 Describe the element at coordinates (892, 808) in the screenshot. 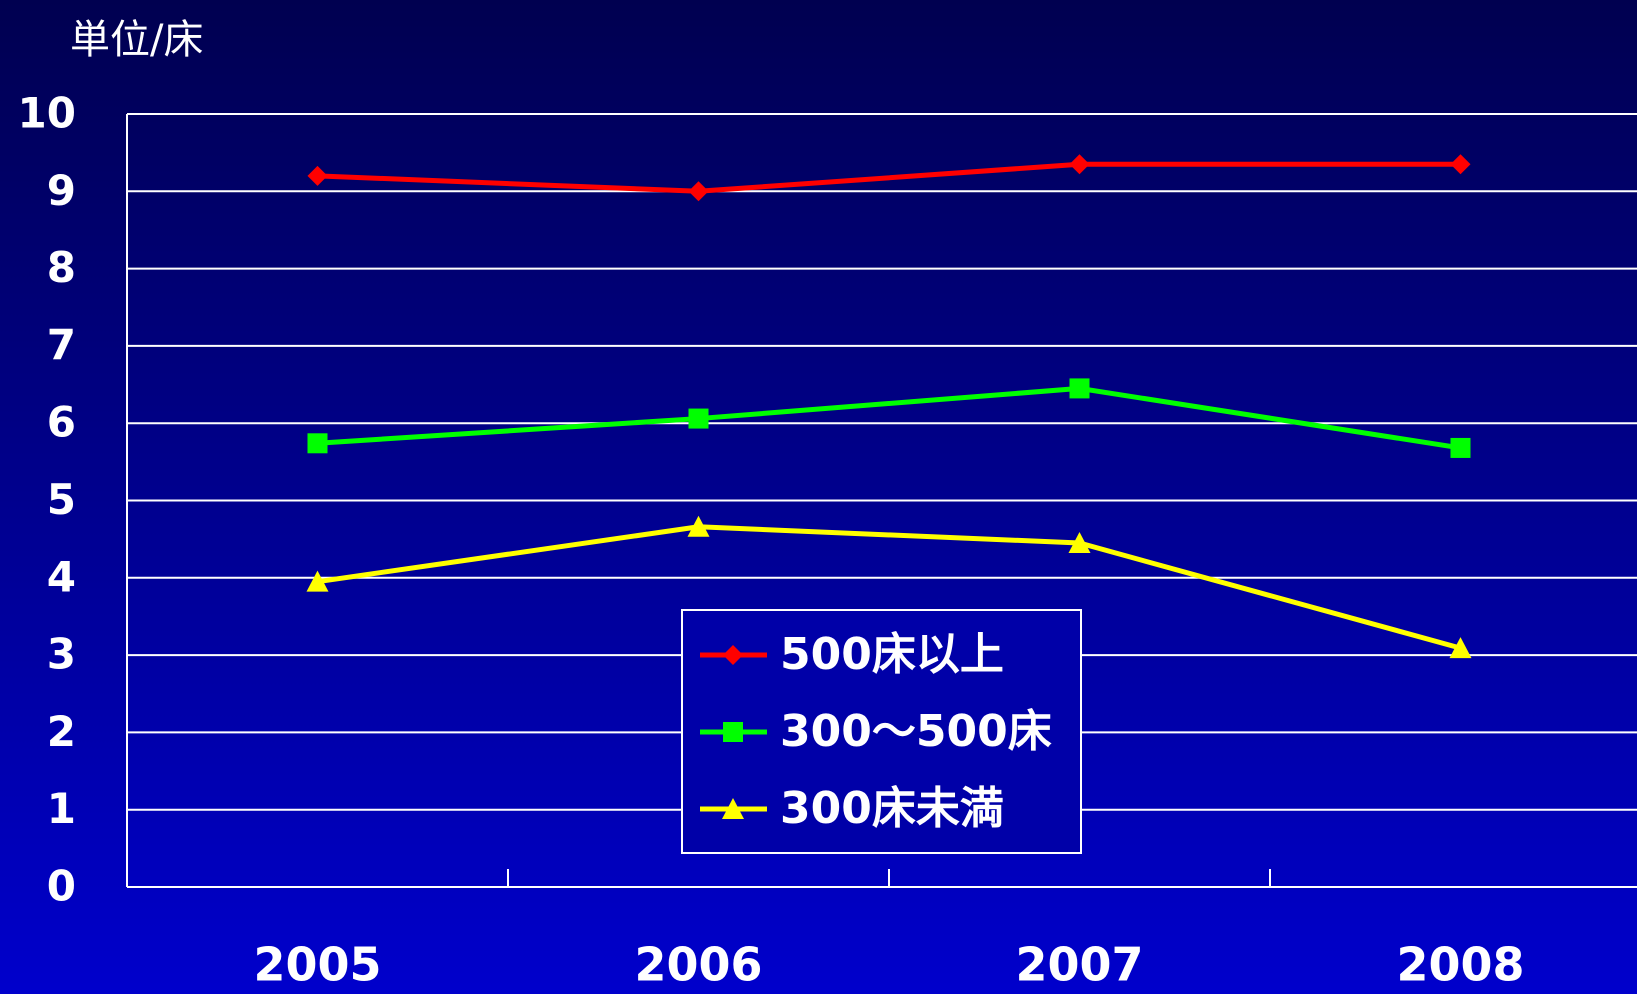

I see `legend-label: 300床未満` at that location.